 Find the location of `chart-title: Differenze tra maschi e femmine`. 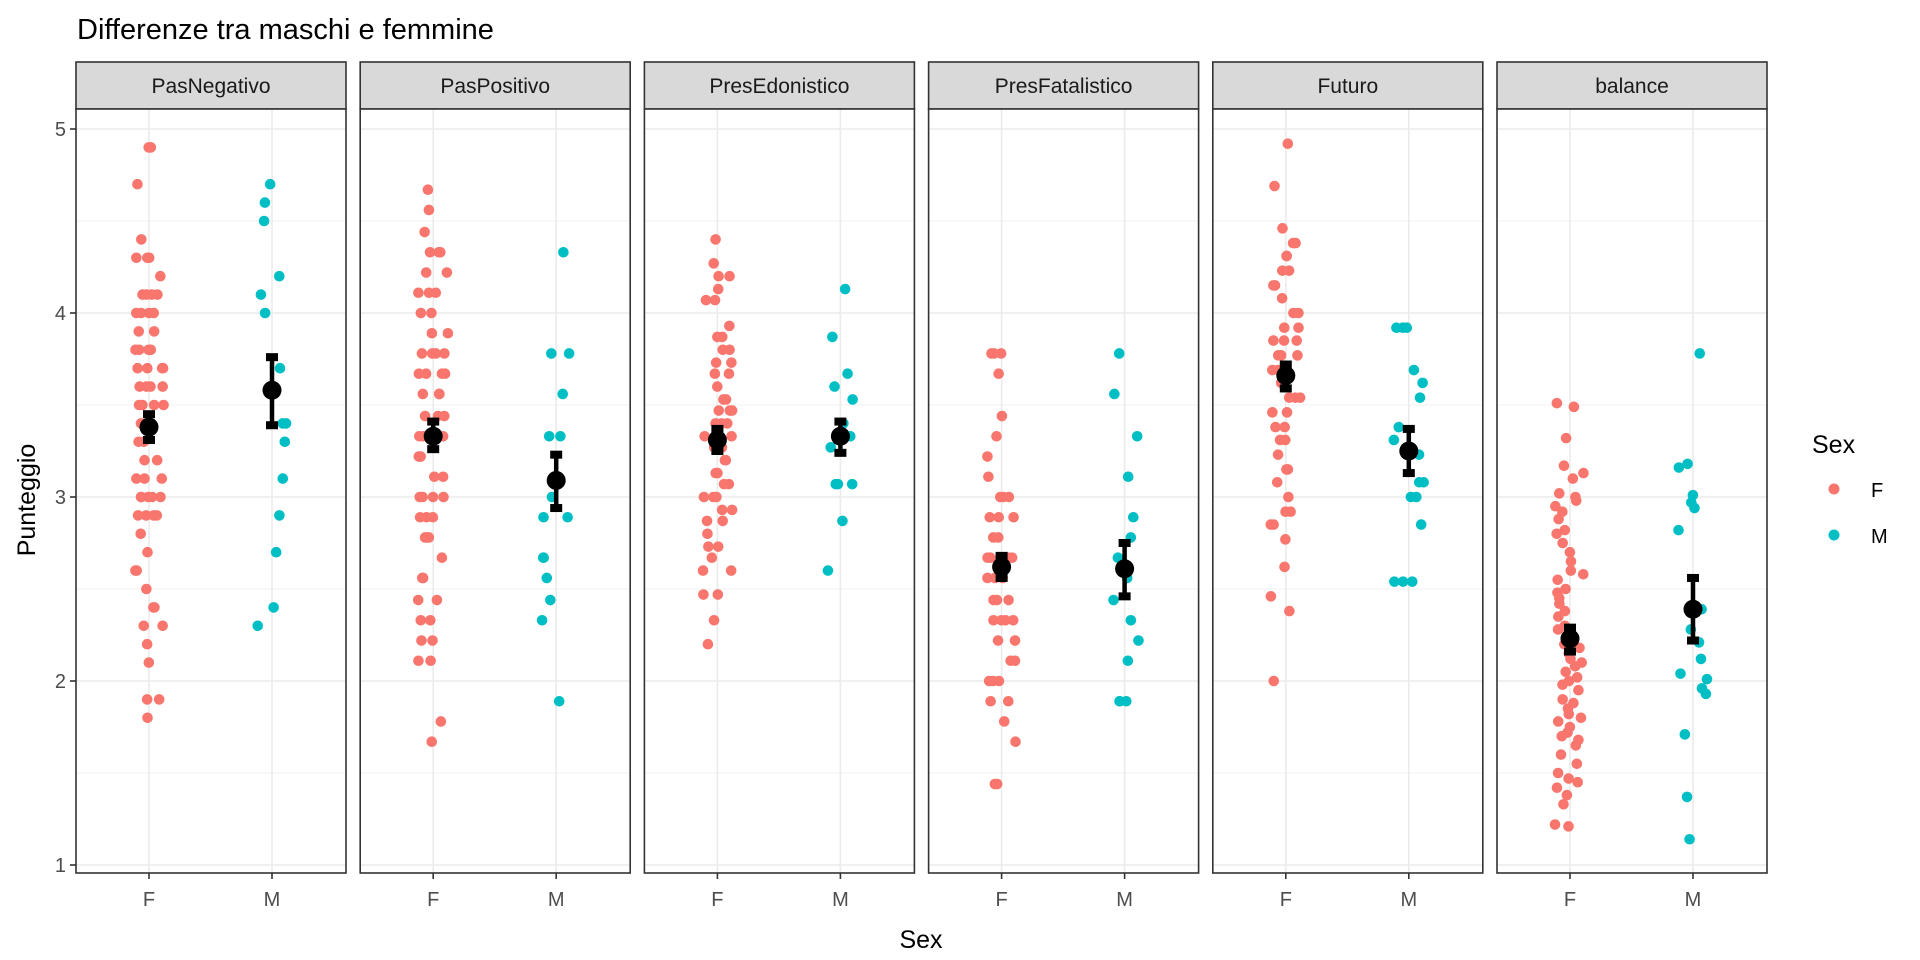

chart-title: Differenze tra maschi e femmine is located at coordinates (285, 30).